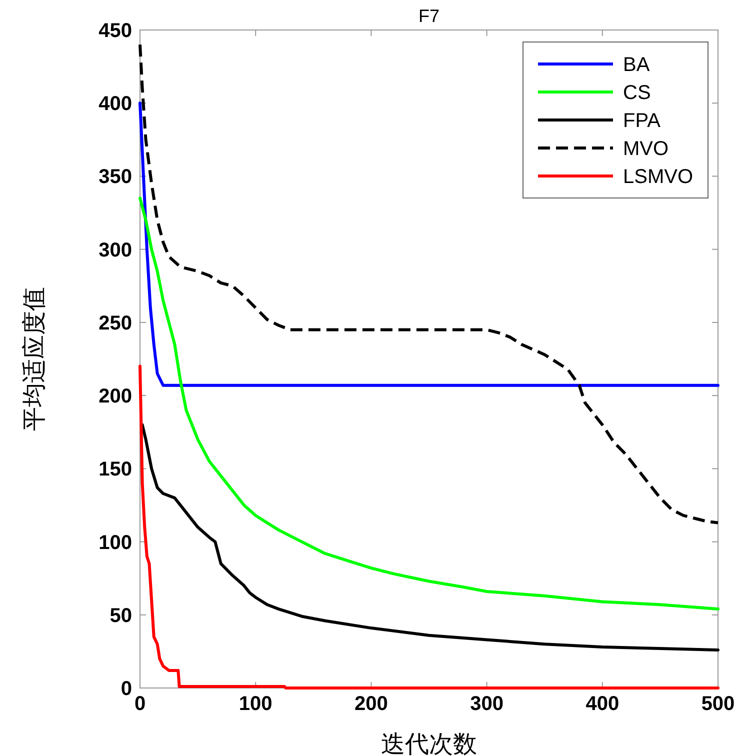 The image size is (741, 756). What do you see at coordinates (255, 704) in the screenshot?
I see `x-tick-label: 100` at bounding box center [255, 704].